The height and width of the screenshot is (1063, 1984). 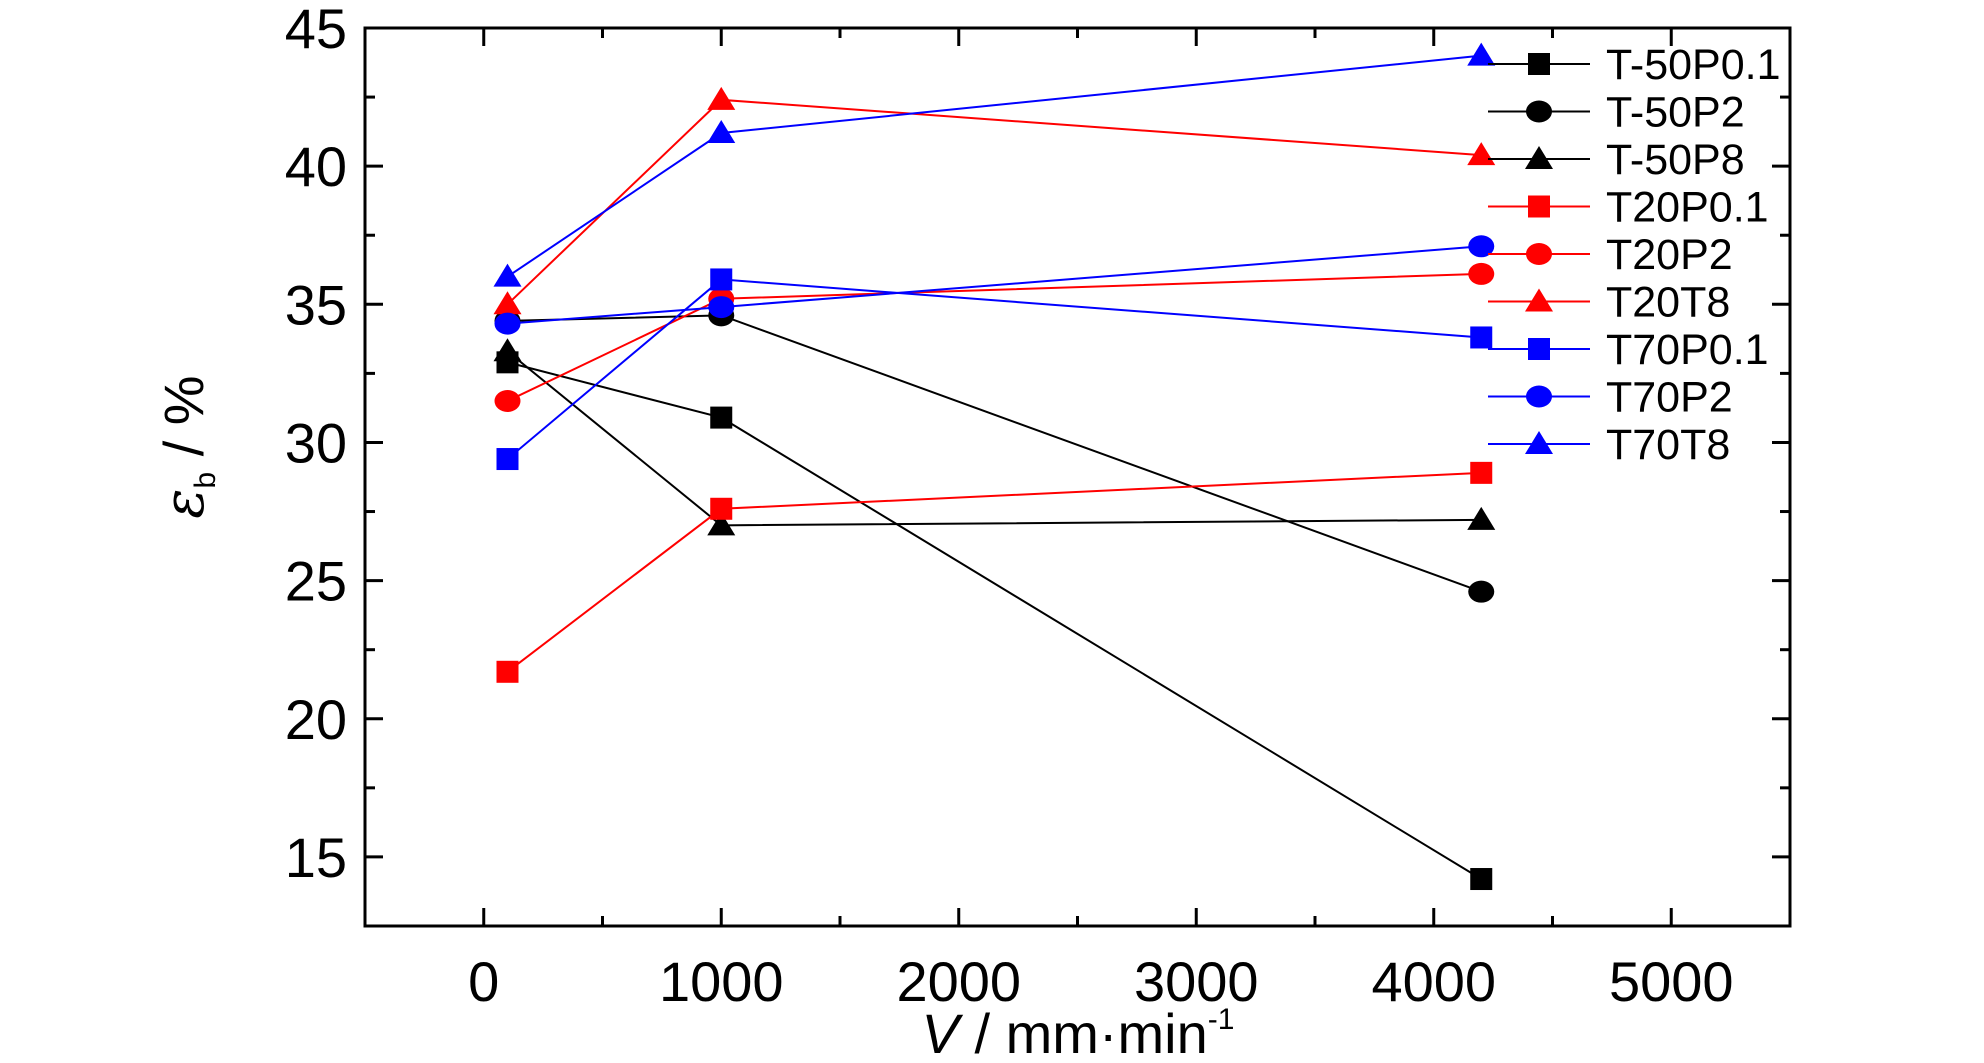 What do you see at coordinates (205, 480) in the screenshot?
I see `y-axis-subscript: b` at bounding box center [205, 480].